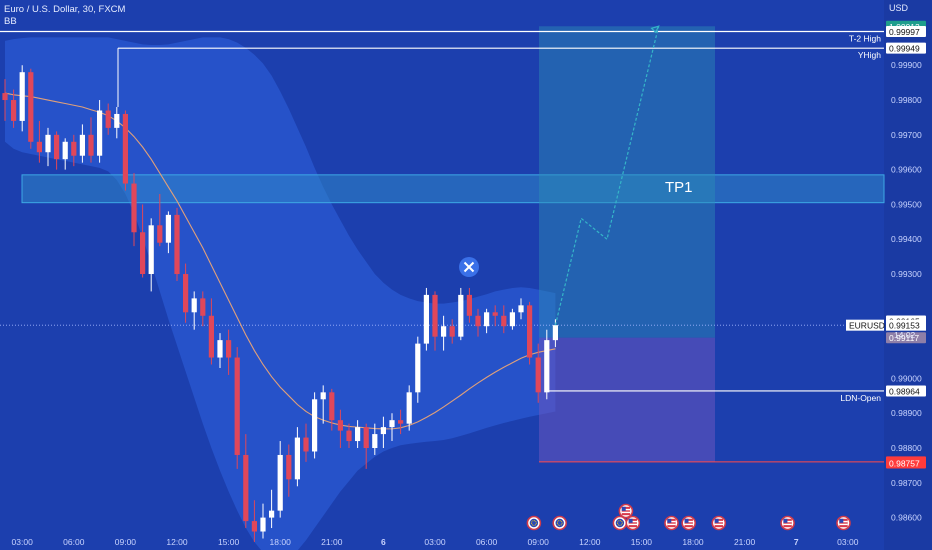  What do you see at coordinates (906, 239) in the screenshot?
I see `price-tick: 0.99400` at bounding box center [906, 239].